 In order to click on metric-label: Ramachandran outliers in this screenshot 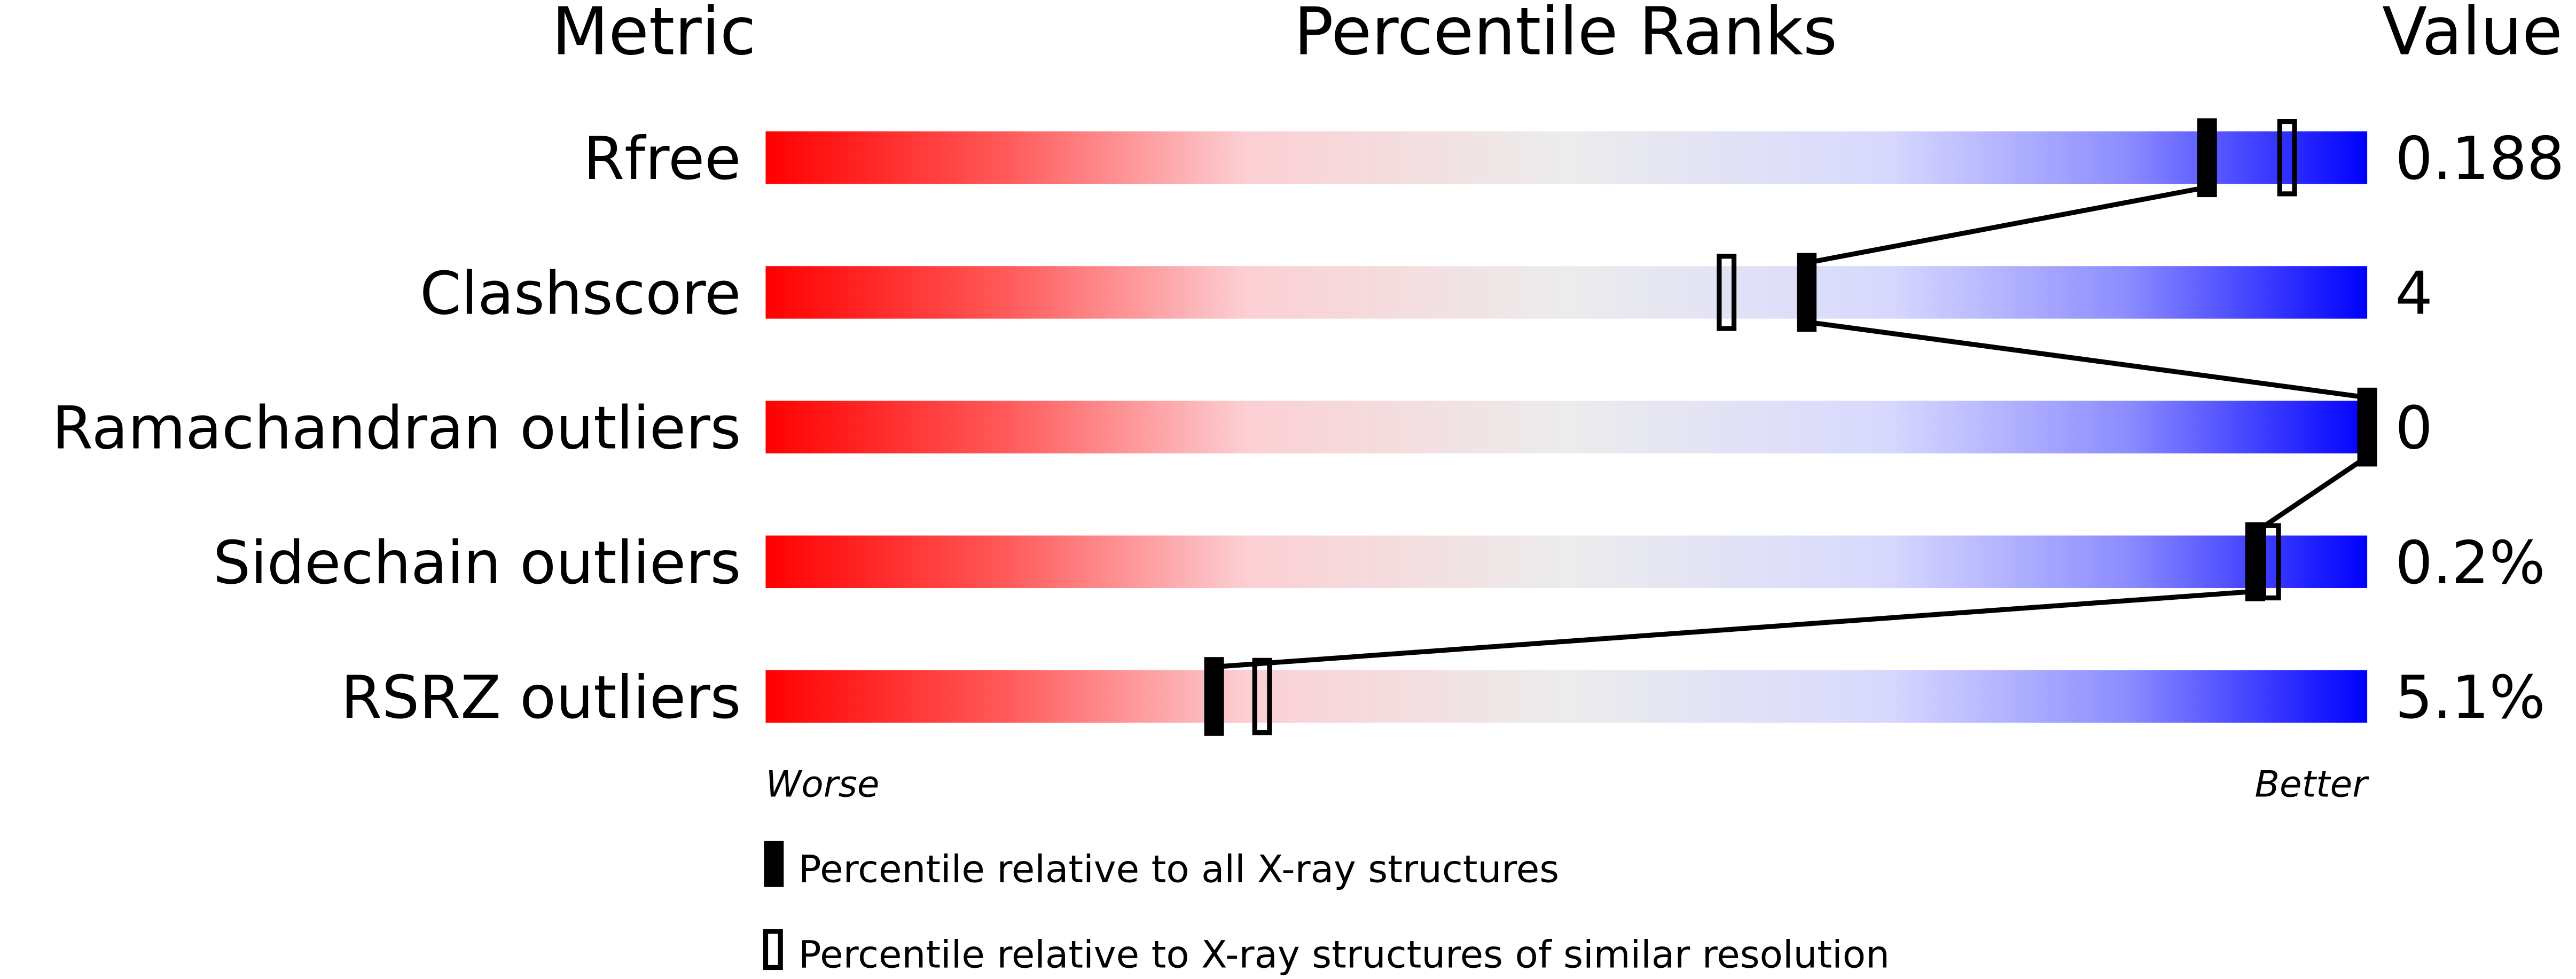, I will do `click(396, 428)`.